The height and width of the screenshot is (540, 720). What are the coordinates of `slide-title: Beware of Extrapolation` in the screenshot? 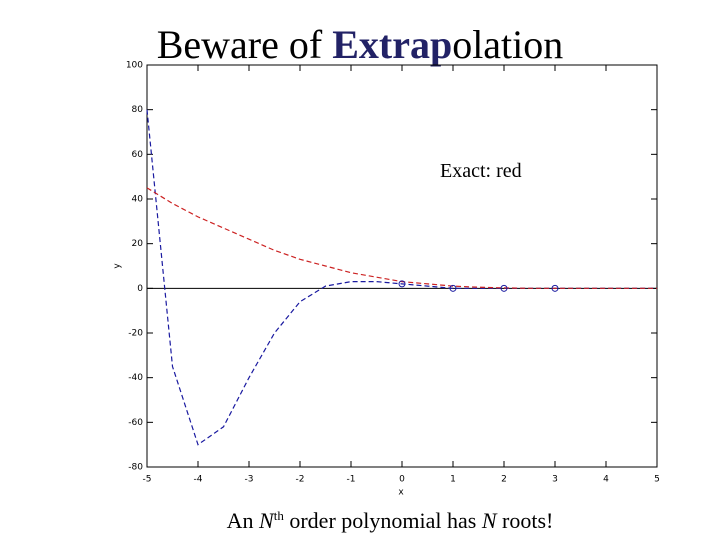 It's located at (360, 44).